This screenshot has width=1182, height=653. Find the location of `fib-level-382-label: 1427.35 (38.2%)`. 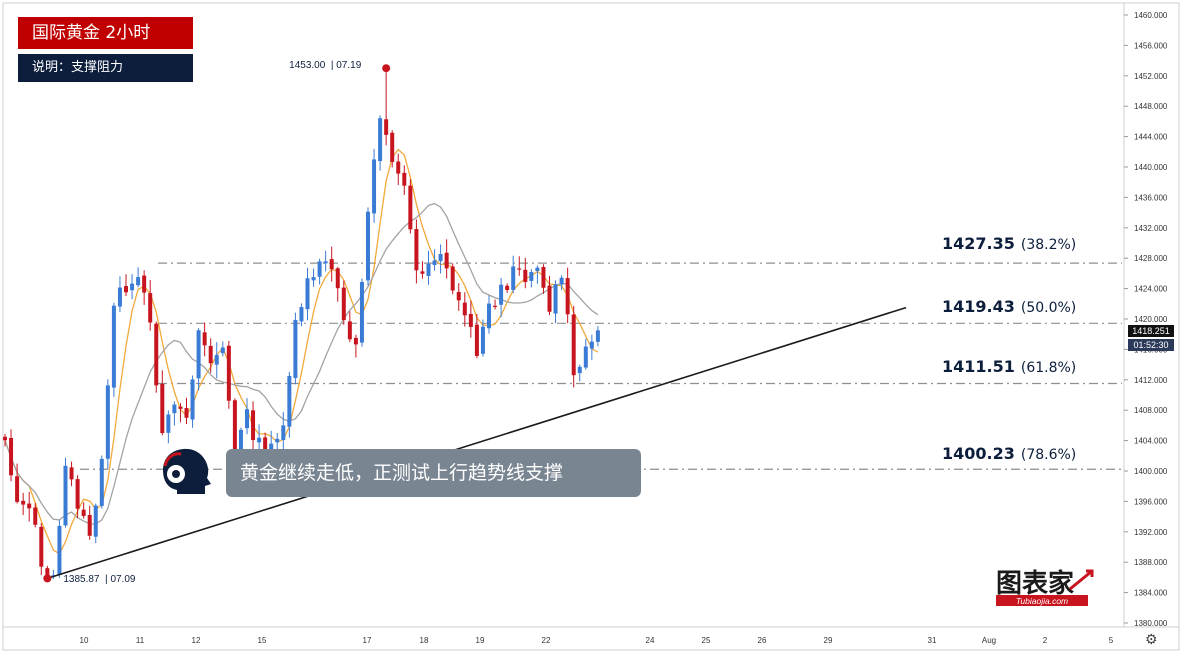

fib-level-382-label: 1427.35 (38.2%) is located at coordinates (1009, 243).